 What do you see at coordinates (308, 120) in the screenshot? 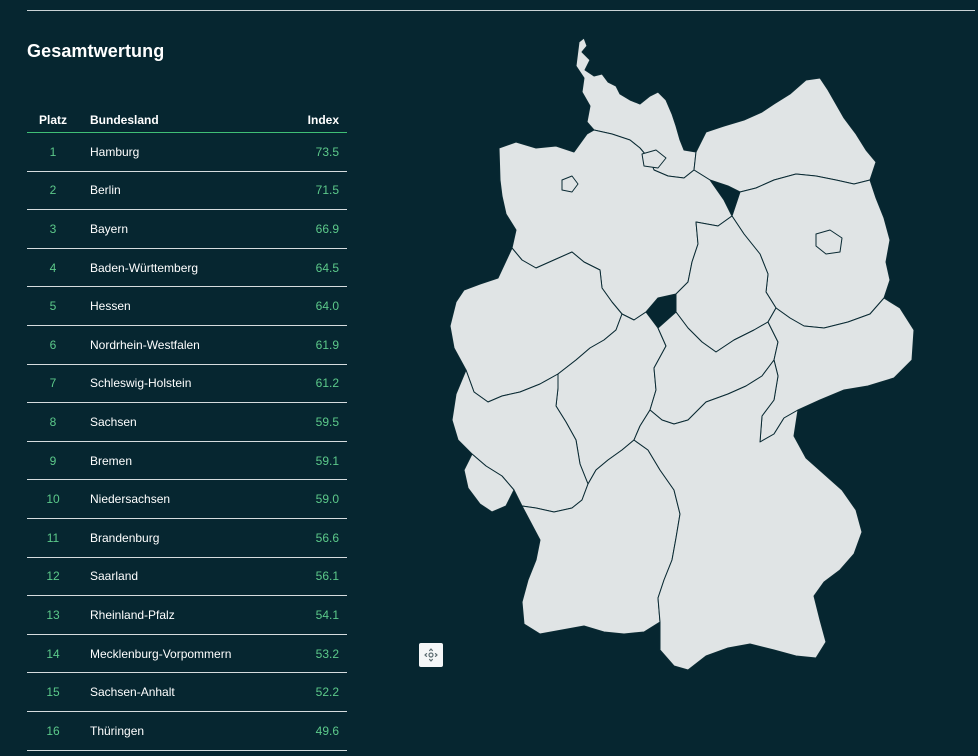
I see `column-header-index: Index` at bounding box center [308, 120].